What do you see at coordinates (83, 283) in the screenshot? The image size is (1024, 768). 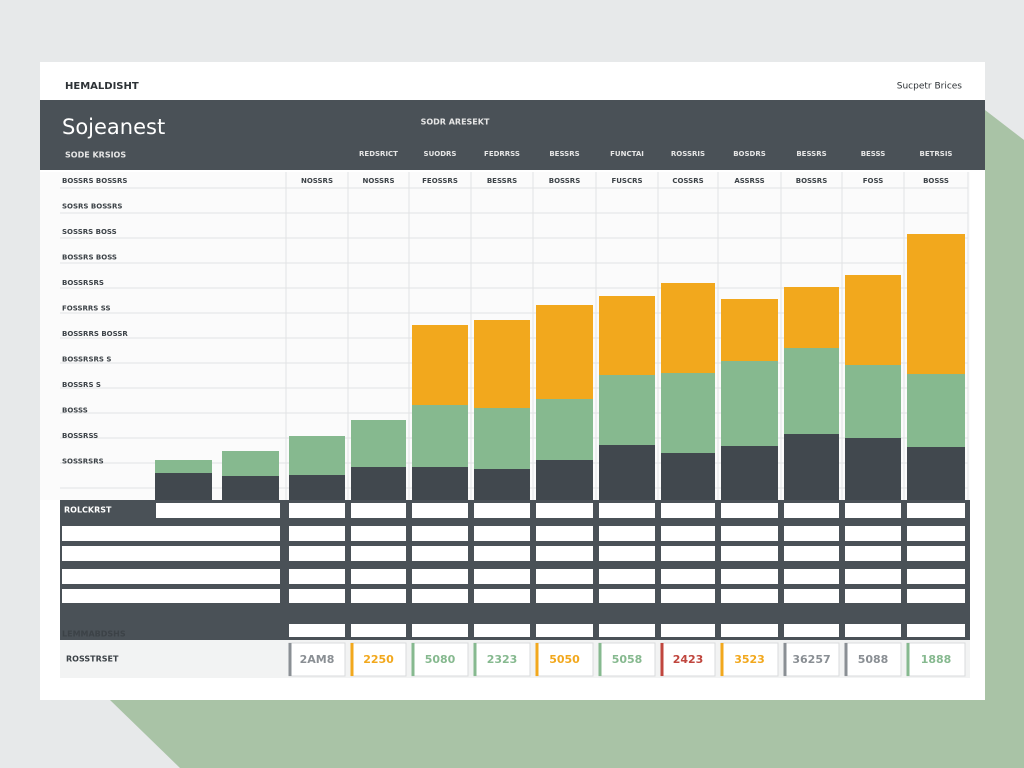 I see `row-label: BOSSRSRS` at bounding box center [83, 283].